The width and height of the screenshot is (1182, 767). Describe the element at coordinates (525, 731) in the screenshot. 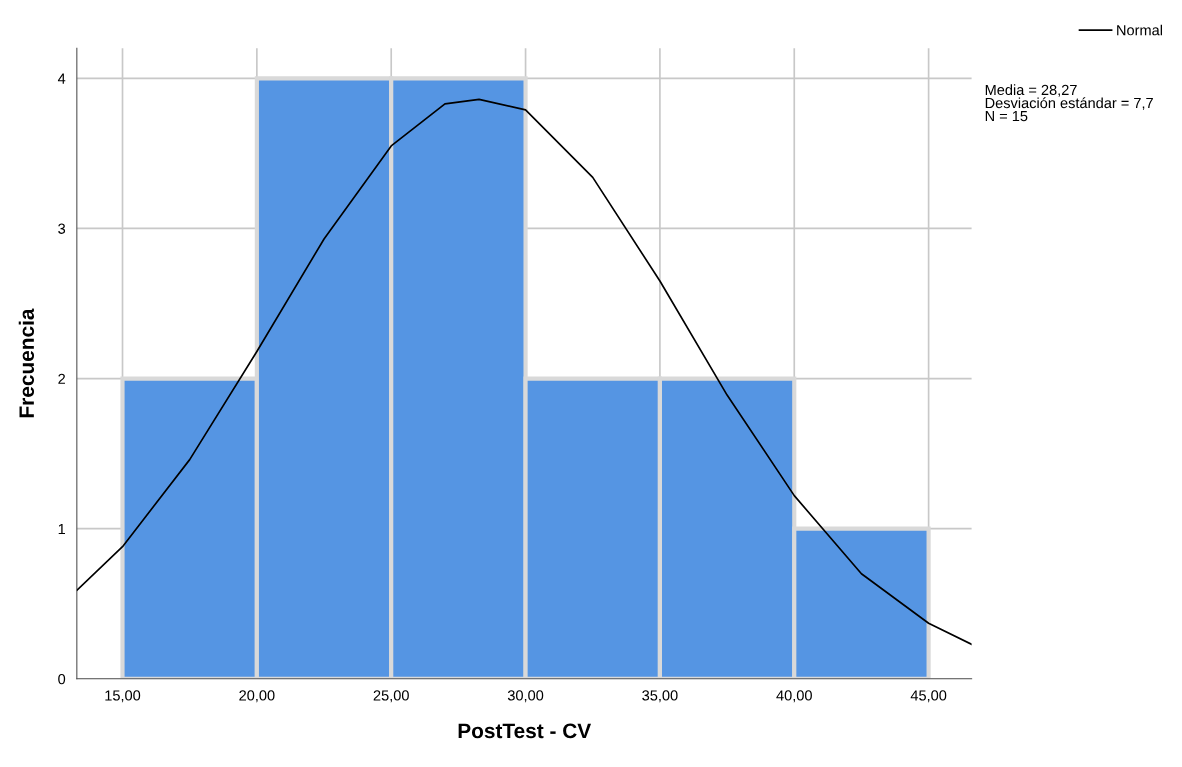

I see `x-axis-title: PostTest - CV` at that location.